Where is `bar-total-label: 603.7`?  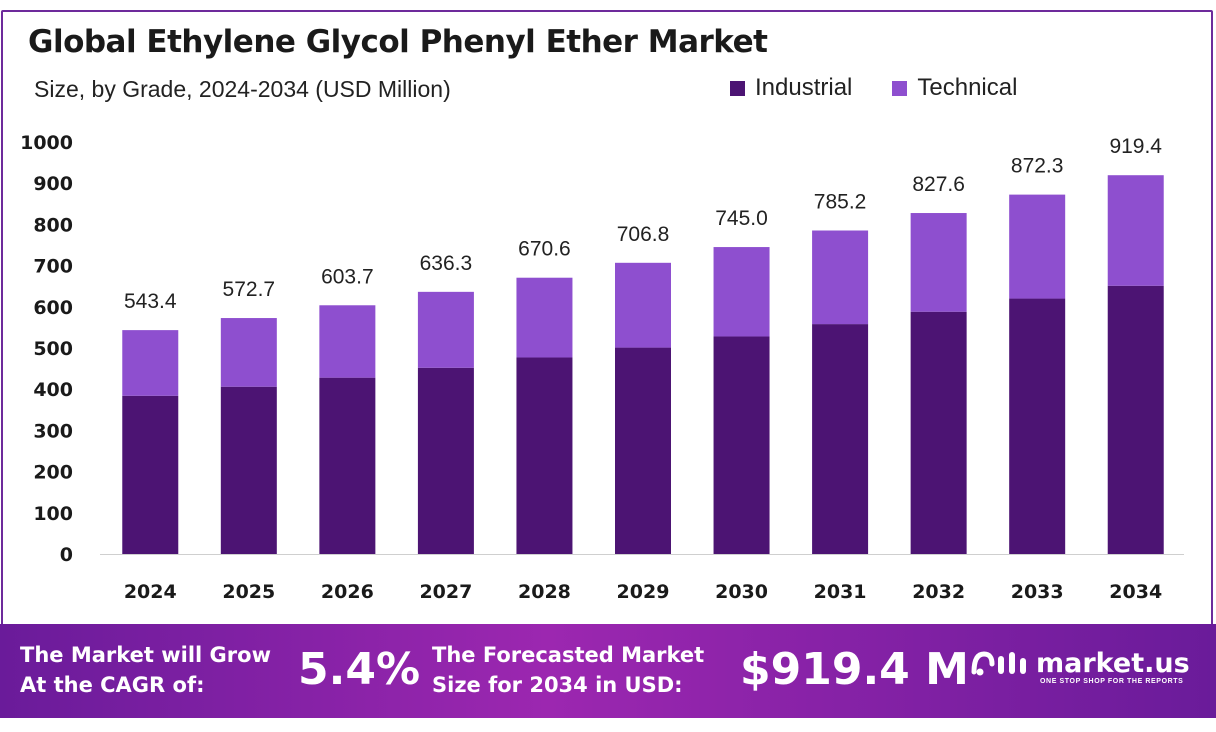 bar-total-label: 603.7 is located at coordinates (347, 276).